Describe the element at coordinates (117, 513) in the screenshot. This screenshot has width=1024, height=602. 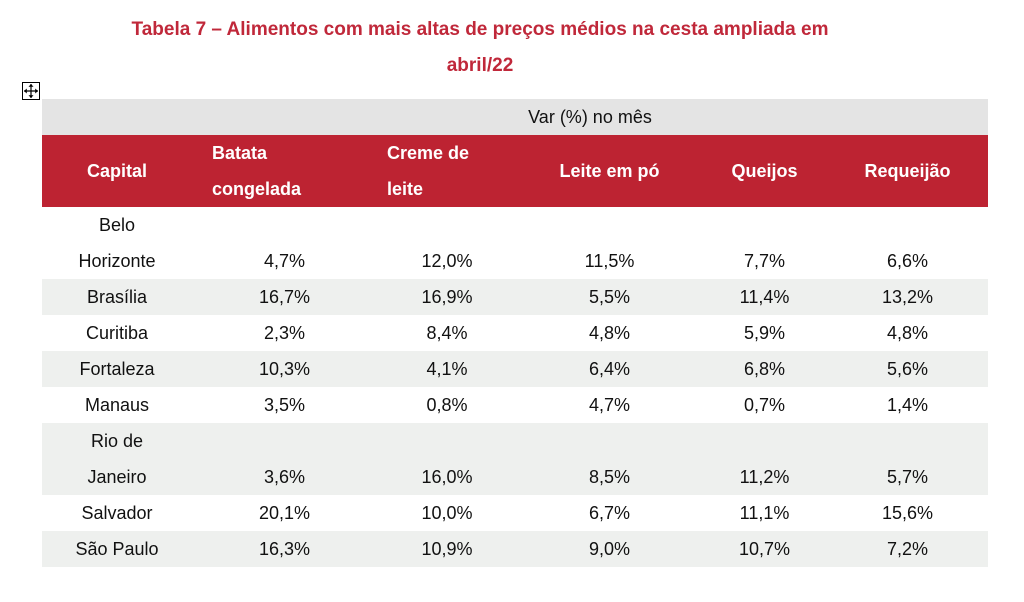
I see `cell-capital: Salvador` at that location.